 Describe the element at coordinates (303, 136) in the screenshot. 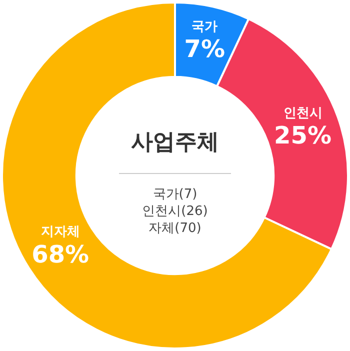

I see `data-label: 25%` at that location.